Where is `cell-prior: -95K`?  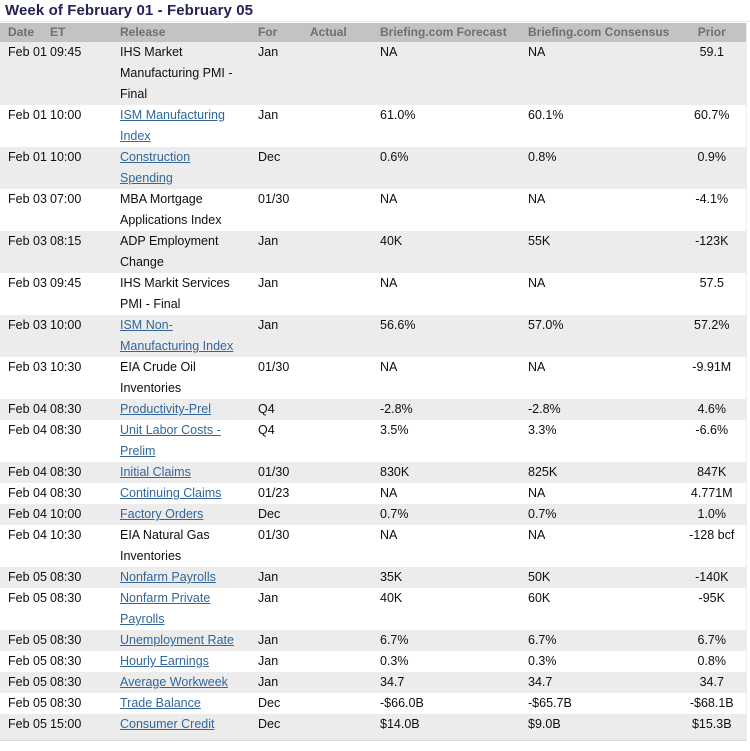 cell-prior: -95K is located at coordinates (711, 598).